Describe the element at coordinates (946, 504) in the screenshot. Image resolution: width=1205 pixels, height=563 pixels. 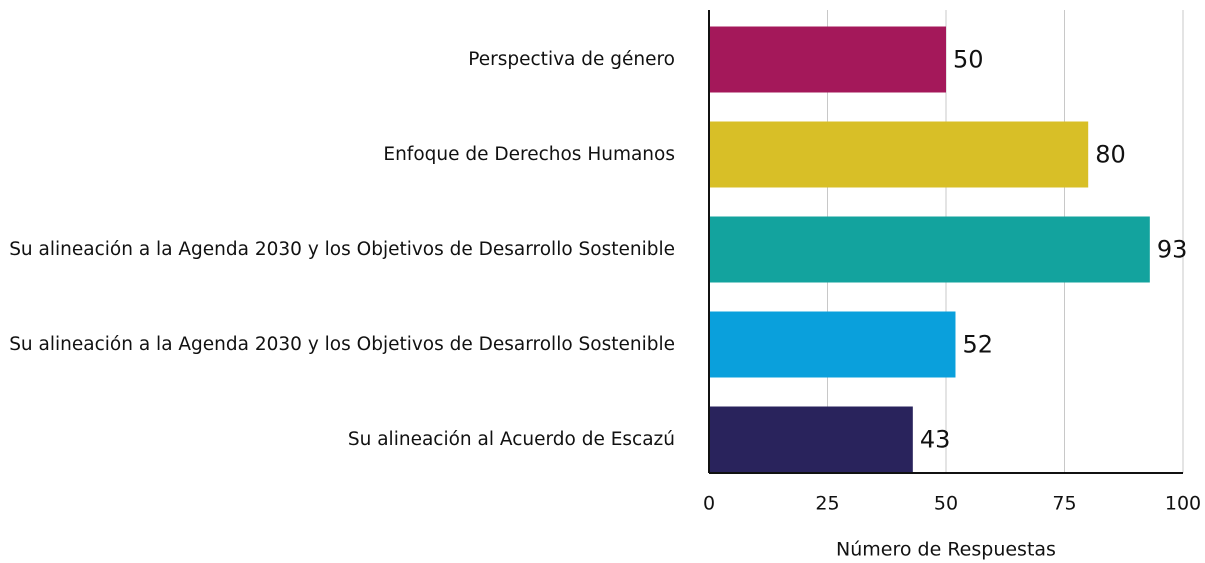
I see `x-tick-label: 50` at that location.